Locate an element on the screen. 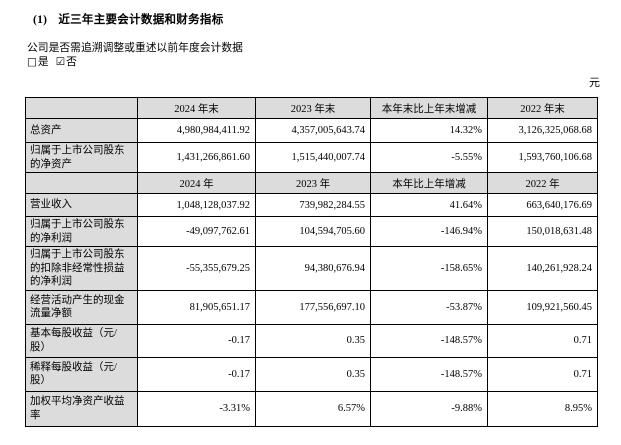 Image resolution: width=621 pixels, height=445 pixels. restatement-options: □是 ☑否 is located at coordinates (55, 61).